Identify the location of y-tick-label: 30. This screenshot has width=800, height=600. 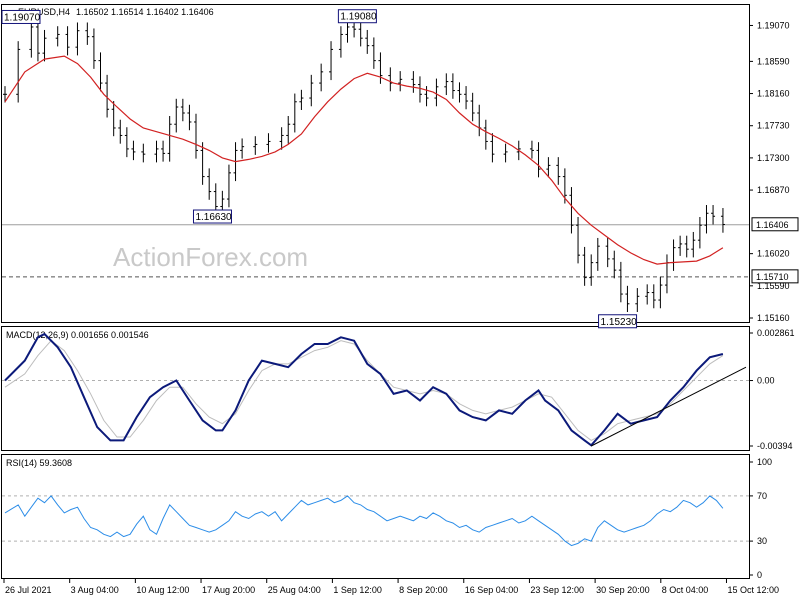
(762, 541).